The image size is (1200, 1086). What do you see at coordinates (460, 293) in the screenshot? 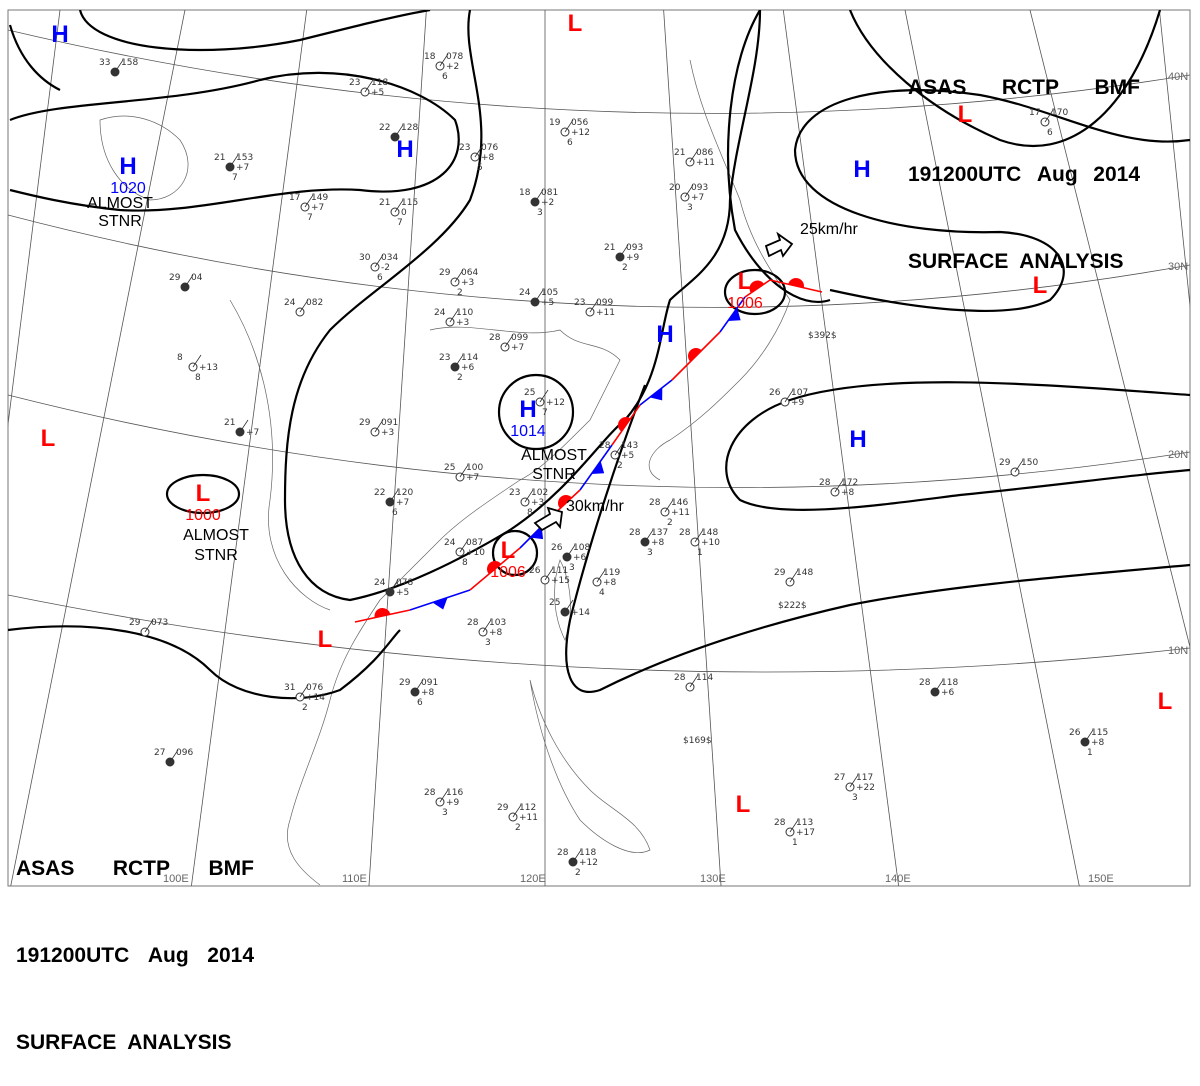
I see `station-extra-value: 2` at bounding box center [460, 293].